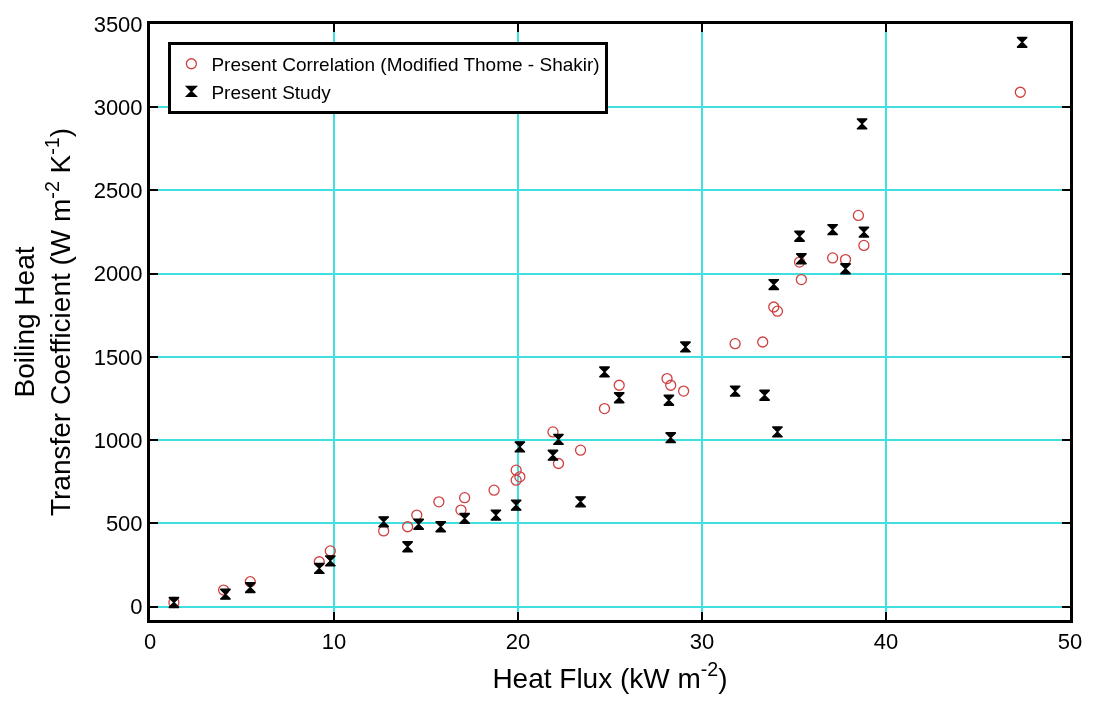 This screenshot has width=1094, height=715. What do you see at coordinates (886, 642) in the screenshot?
I see `x-tick-label: 40` at bounding box center [886, 642].